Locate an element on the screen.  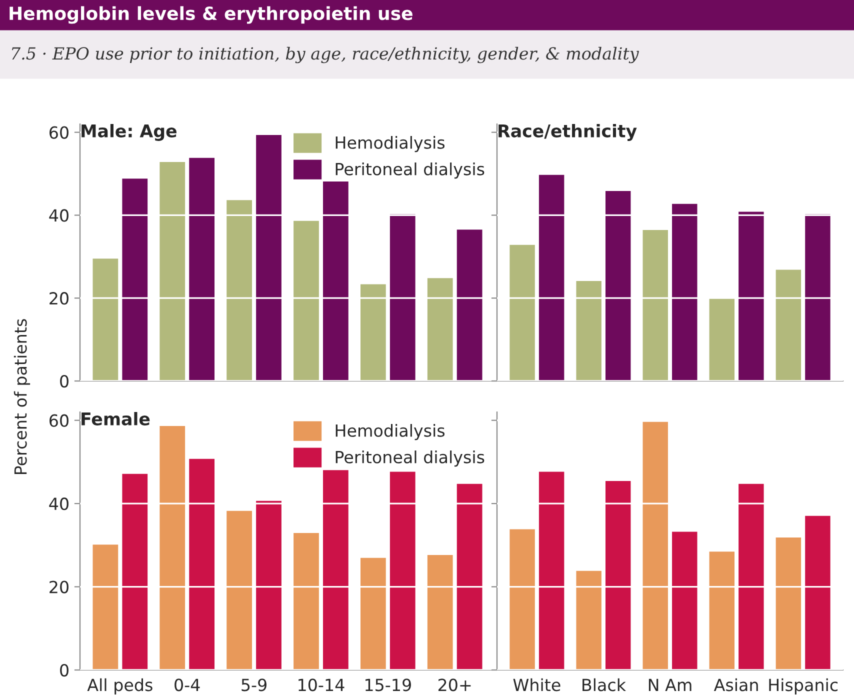
x-tick-label: 20+ is located at coordinates (454, 685).